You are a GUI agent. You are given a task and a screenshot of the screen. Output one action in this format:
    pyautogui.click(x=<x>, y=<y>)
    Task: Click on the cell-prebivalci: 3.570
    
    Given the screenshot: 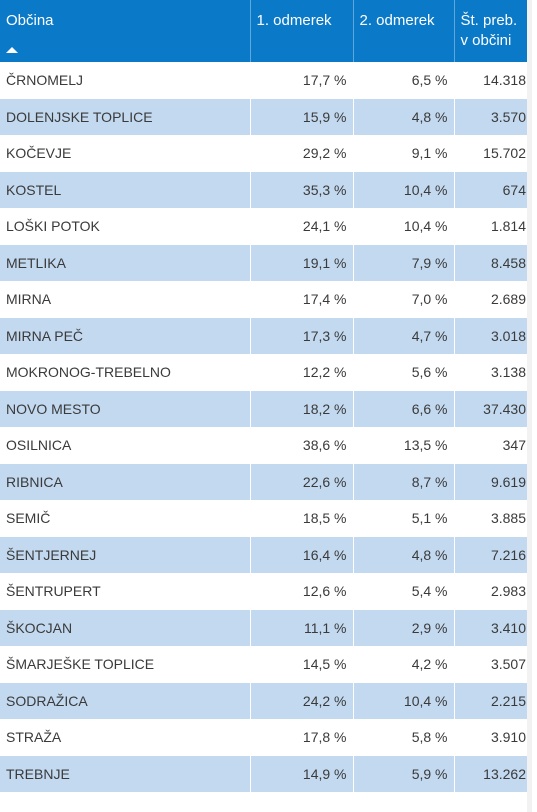 What is the action you would take?
    pyautogui.click(x=493, y=116)
    